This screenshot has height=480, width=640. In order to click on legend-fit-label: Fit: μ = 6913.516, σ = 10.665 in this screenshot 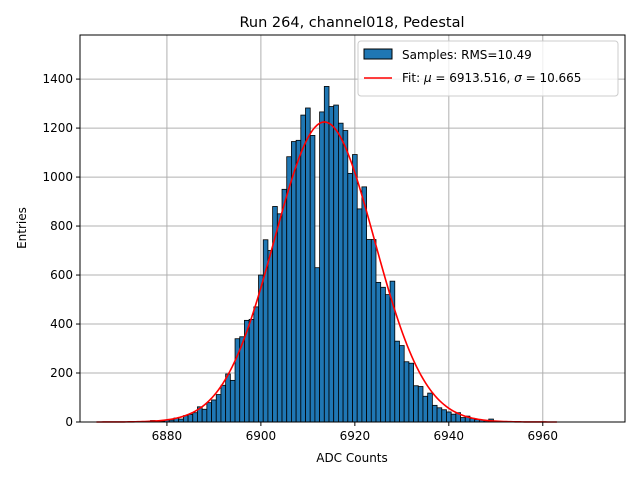, I will do `click(491, 78)`.